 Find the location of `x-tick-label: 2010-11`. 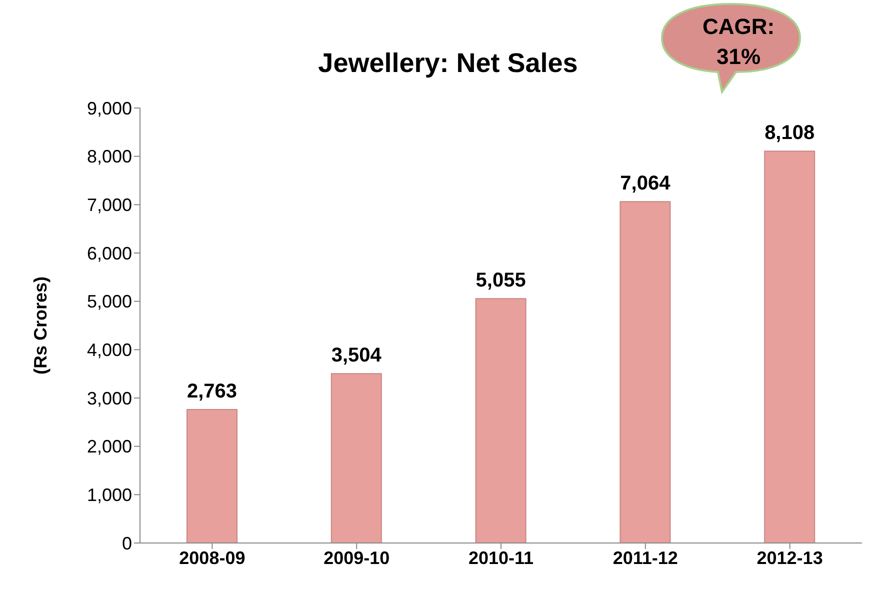

x-tick-label: 2010-11 is located at coordinates (501, 558).